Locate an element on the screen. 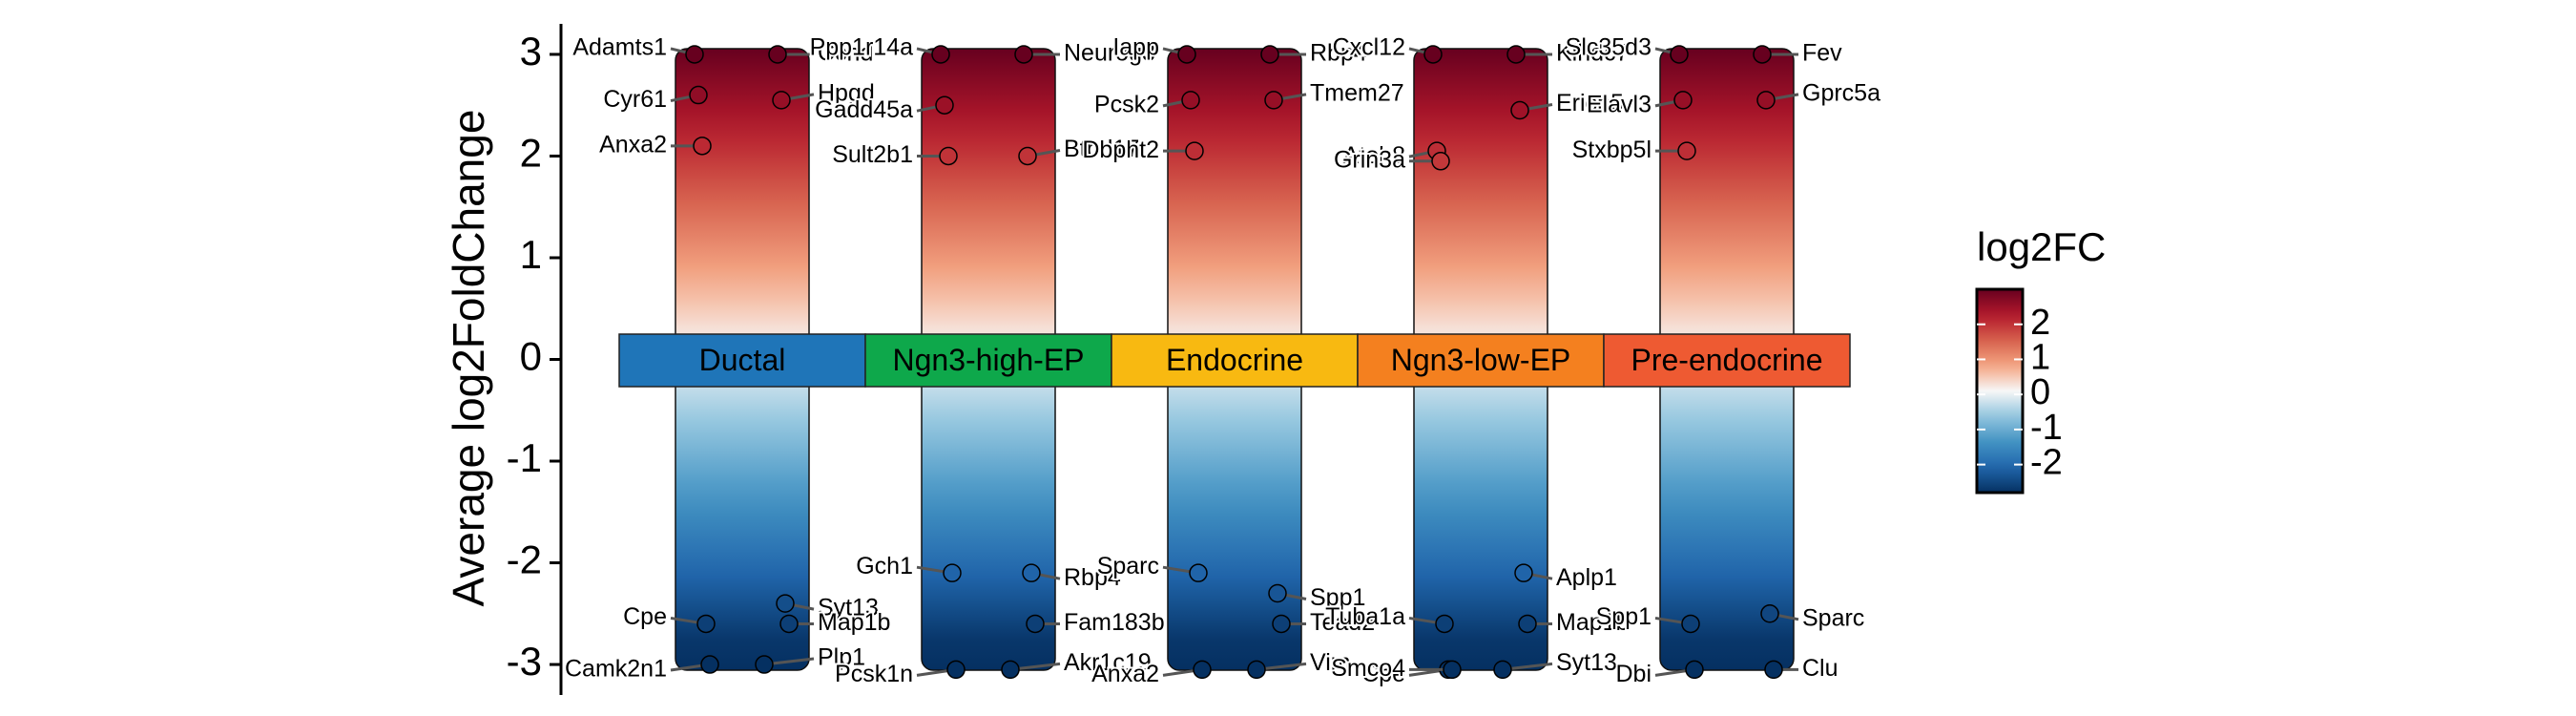  gene-label: Rbp4 is located at coordinates (1338, 53).